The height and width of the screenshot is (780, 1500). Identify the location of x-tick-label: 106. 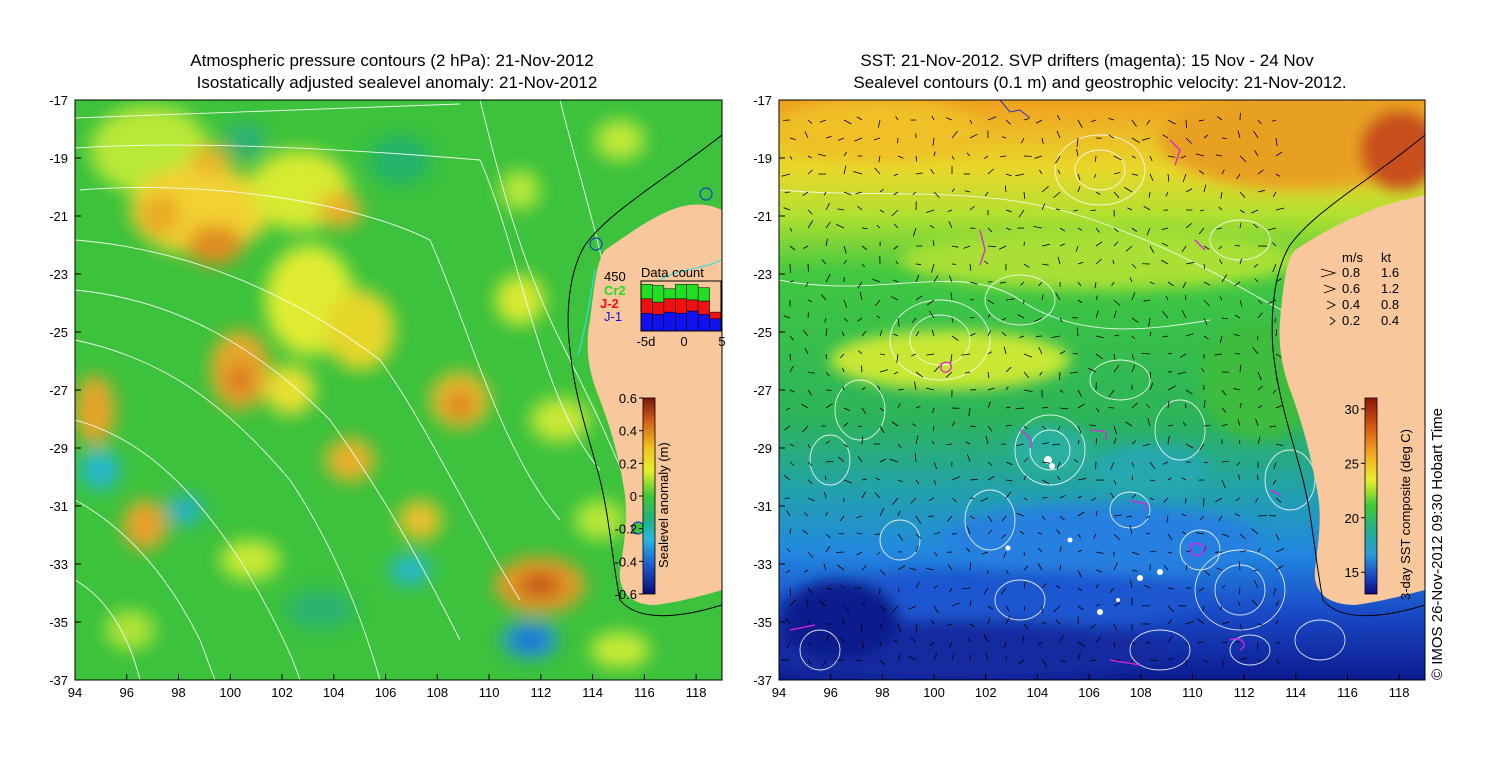
(1089, 692).